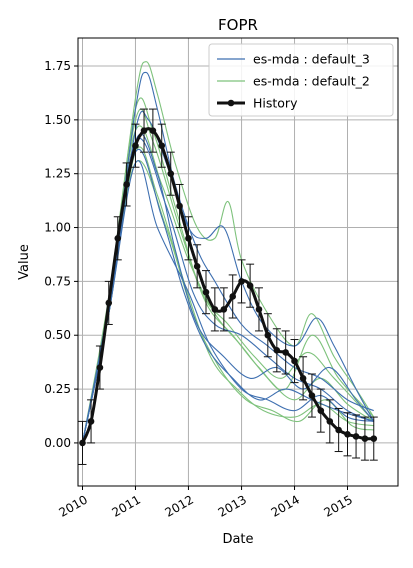  What do you see at coordinates (57, 443) in the screenshot?
I see `y-tick-label: 0.00` at bounding box center [57, 443].